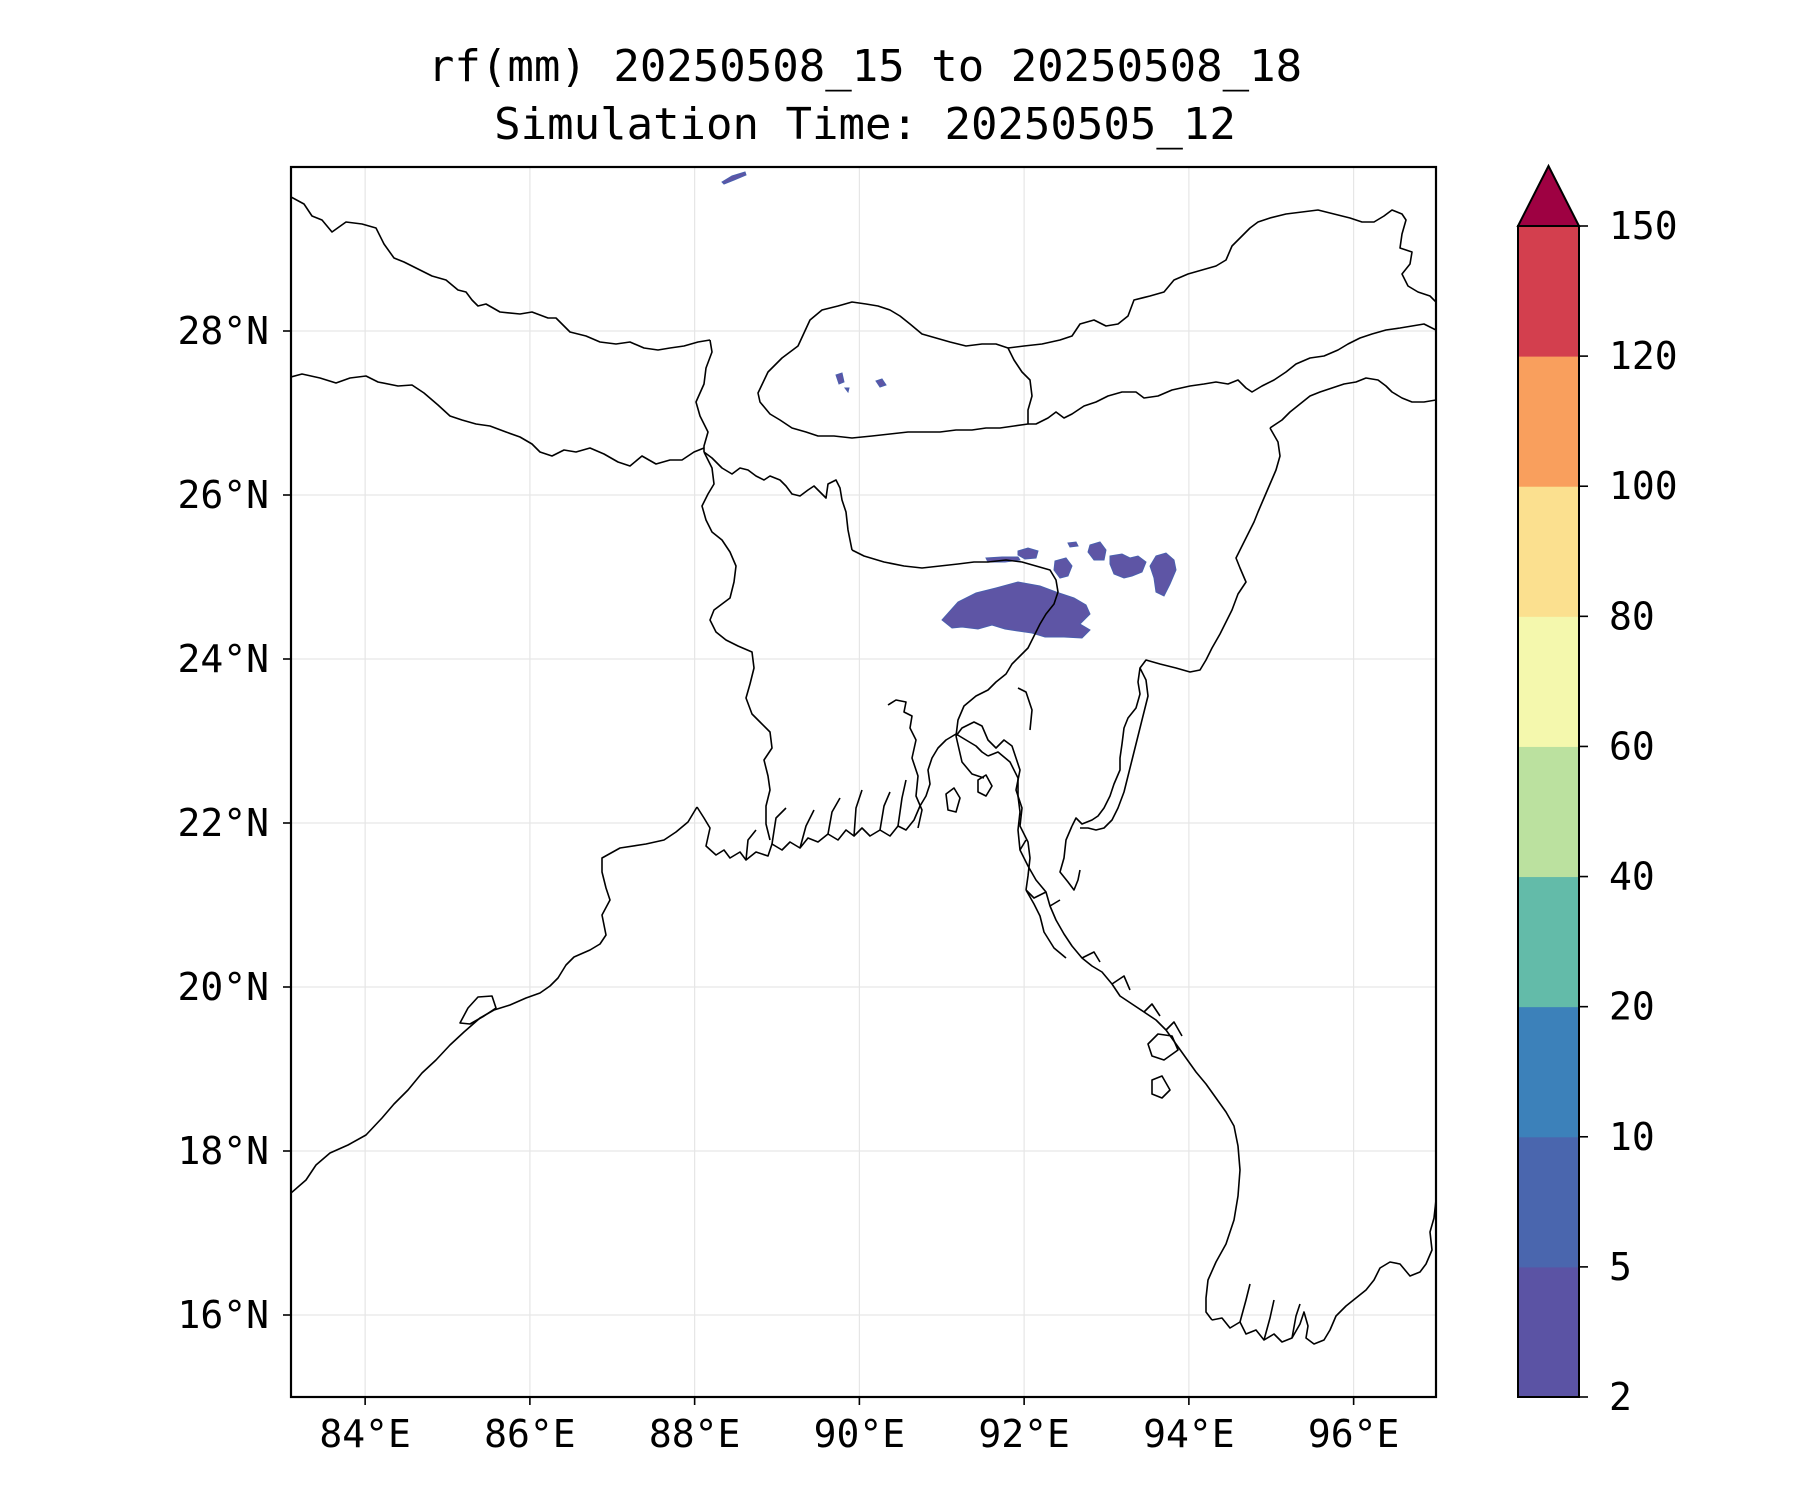 The height and width of the screenshot is (1500, 1800). Describe the element at coordinates (1221, 279) in the screenshot. I see `border-arunachal-tibet` at that location.